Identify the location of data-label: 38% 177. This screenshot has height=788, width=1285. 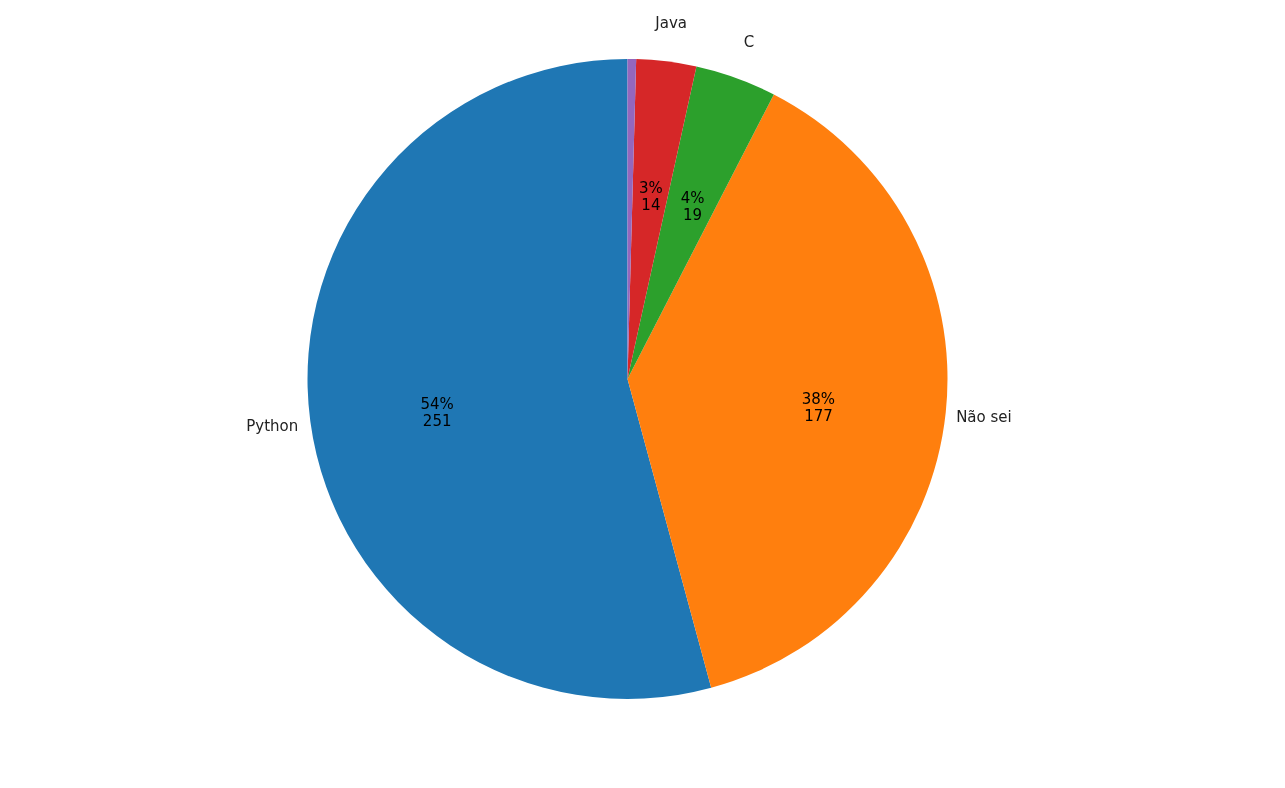
(818, 408).